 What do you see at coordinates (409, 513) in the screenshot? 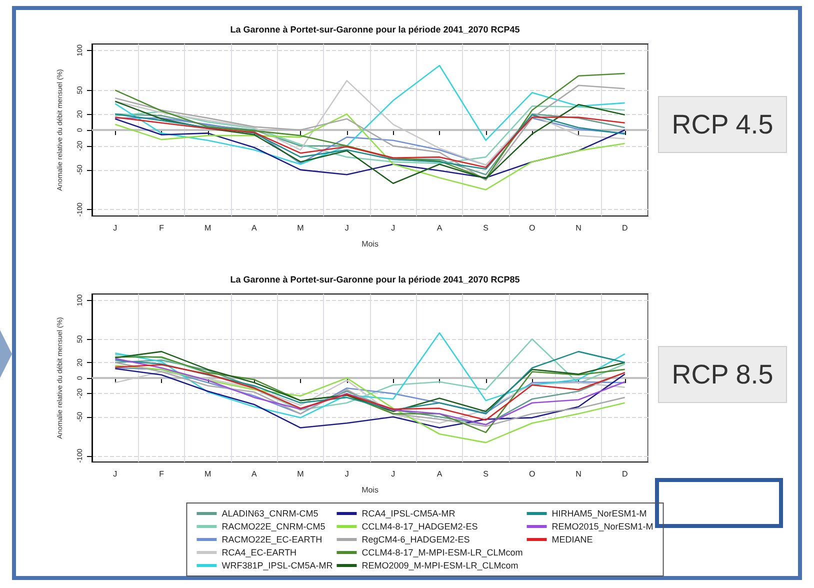
I see `legend-label: RCA4_IPSL-CM5A-MR` at bounding box center [409, 513].